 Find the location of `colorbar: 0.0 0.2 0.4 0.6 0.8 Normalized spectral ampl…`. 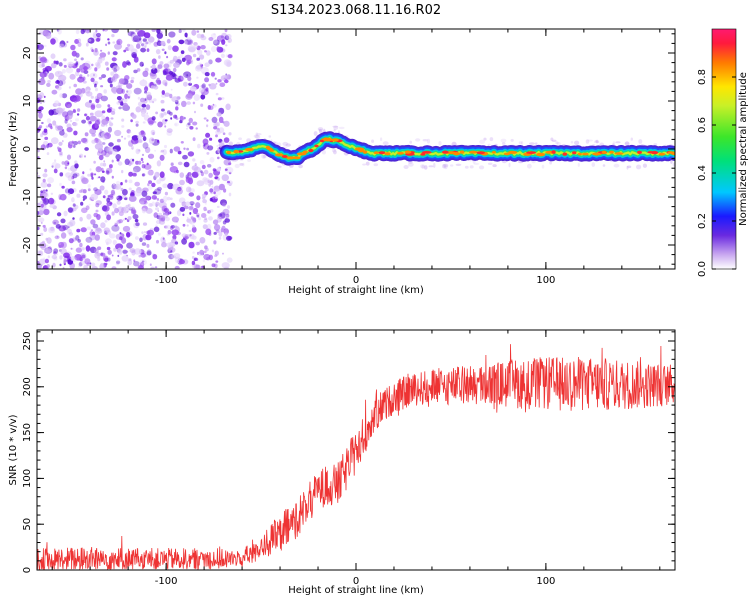

colorbar: 0.0 0.2 0.4 0.6 0.8 Normalized spectral ampl… is located at coordinates (723, 152).